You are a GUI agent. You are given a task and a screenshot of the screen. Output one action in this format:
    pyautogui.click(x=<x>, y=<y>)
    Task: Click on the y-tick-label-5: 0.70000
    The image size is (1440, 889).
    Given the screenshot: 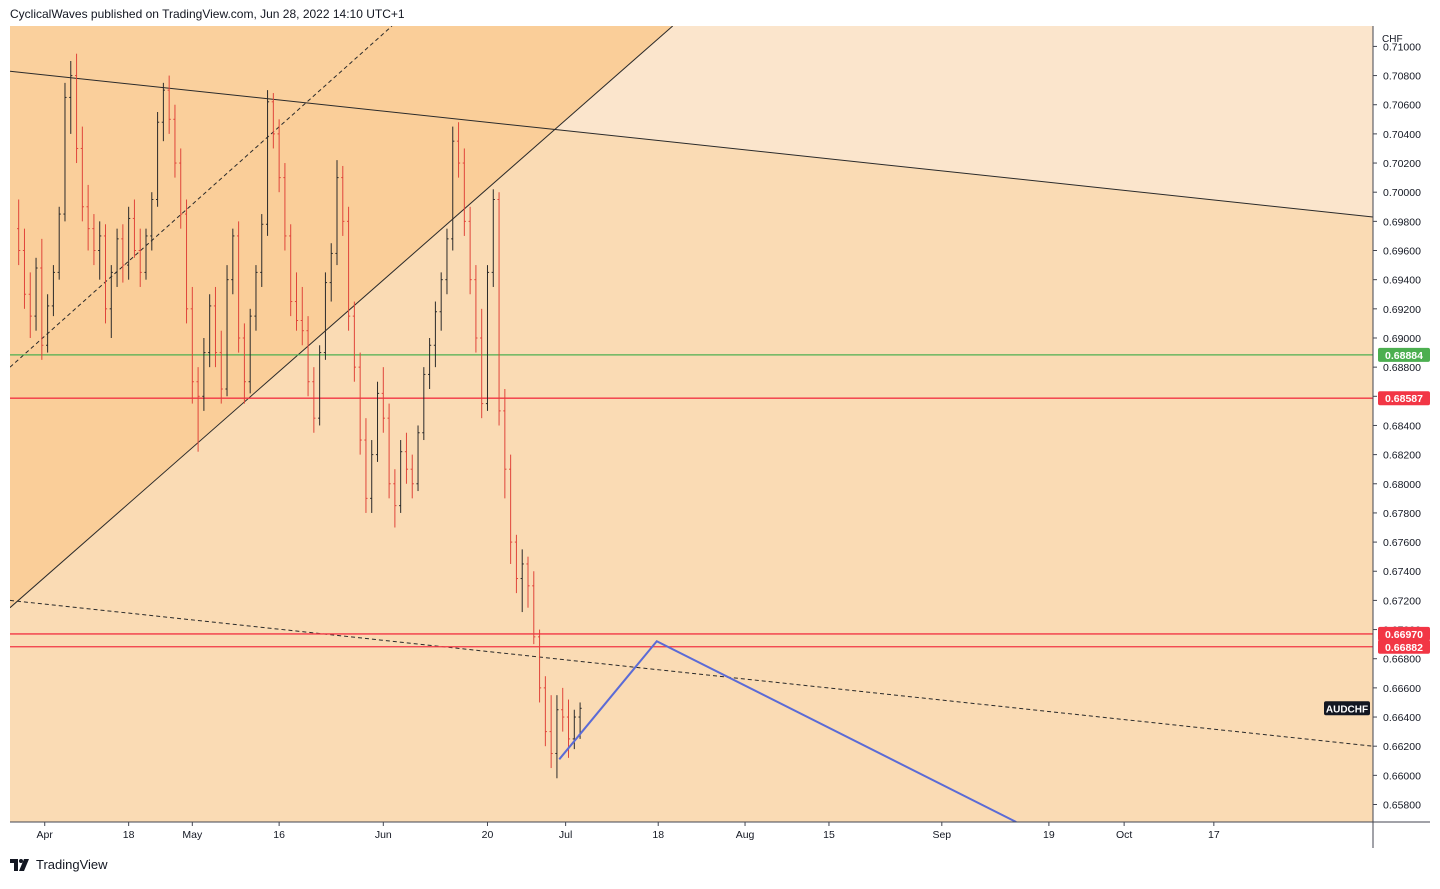 What is the action you would take?
    pyautogui.click(x=1402, y=193)
    